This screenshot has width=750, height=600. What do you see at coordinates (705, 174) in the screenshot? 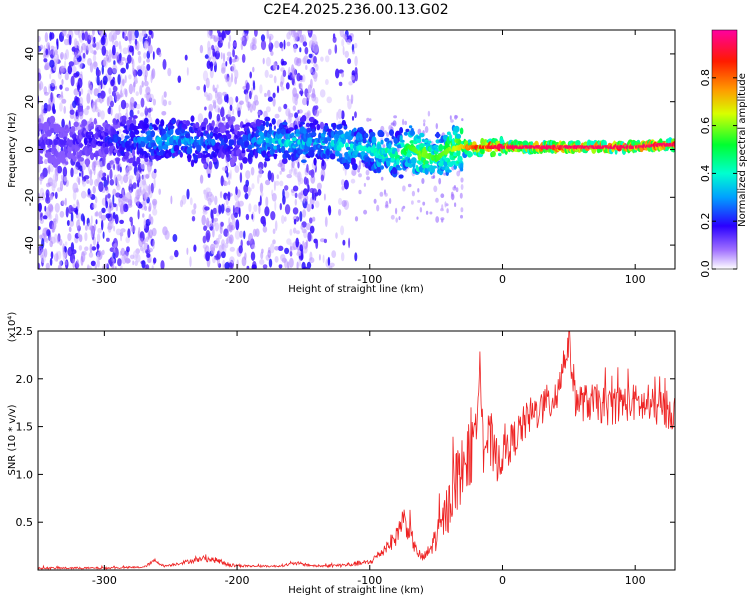
I see `colorbar-tick-label: 0.4` at bounding box center [705, 174].